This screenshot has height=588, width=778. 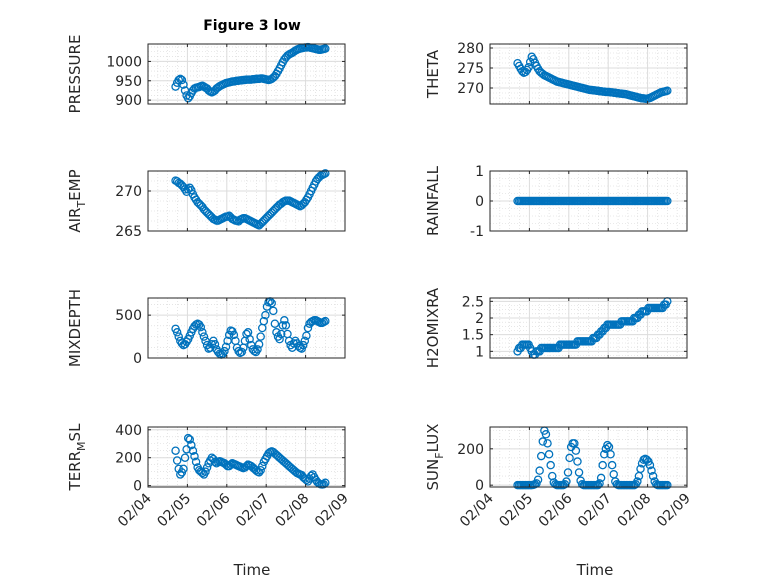 I want to click on y-tick-label: 2, so click(x=479, y=319).